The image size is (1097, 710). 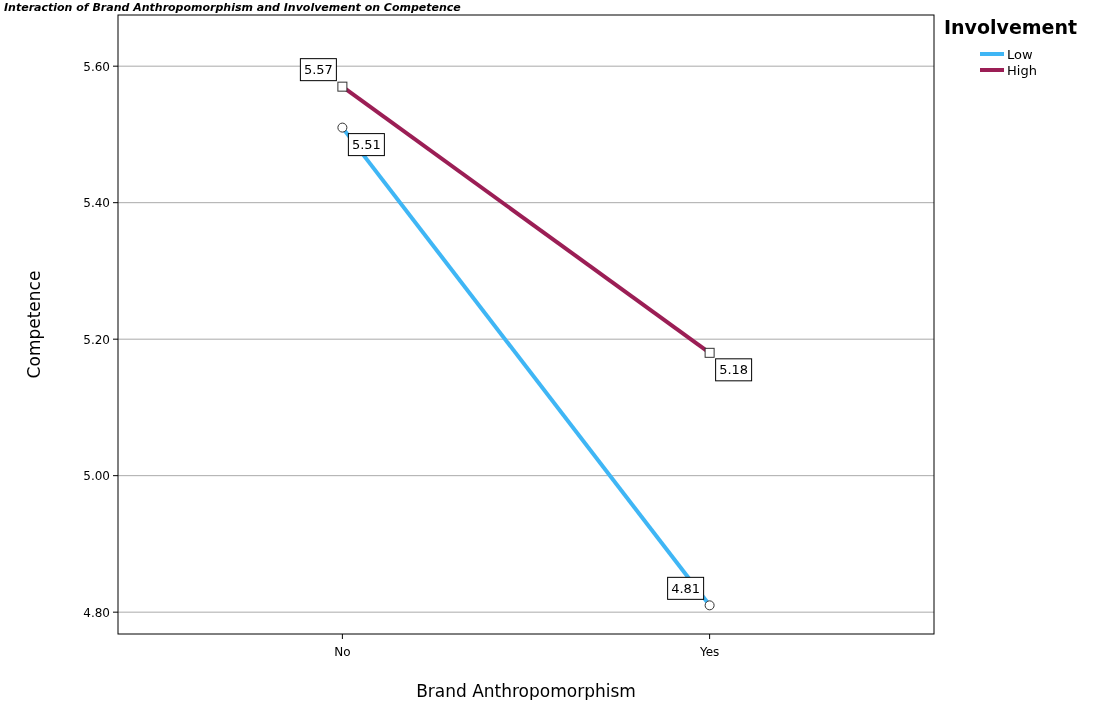 I want to click on x-tick-label: Yes, so click(x=709, y=652).